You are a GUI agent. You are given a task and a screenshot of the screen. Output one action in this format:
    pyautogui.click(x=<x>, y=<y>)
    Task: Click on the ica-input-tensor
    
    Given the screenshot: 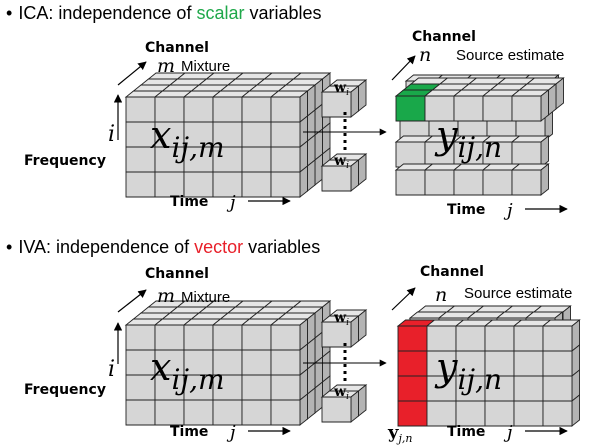 What is the action you would take?
    pyautogui.click(x=228, y=135)
    